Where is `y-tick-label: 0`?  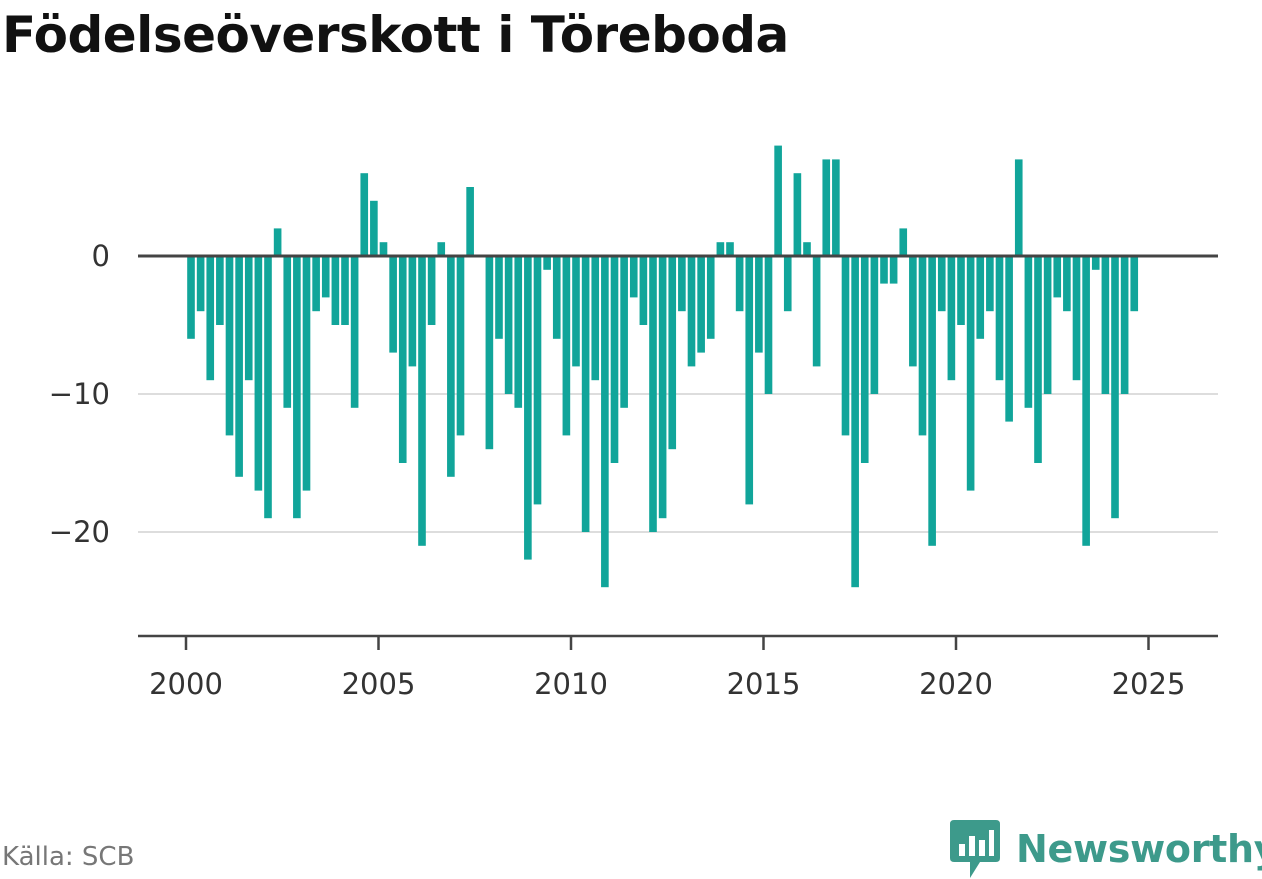 y-tick-label: 0 is located at coordinates (101, 256).